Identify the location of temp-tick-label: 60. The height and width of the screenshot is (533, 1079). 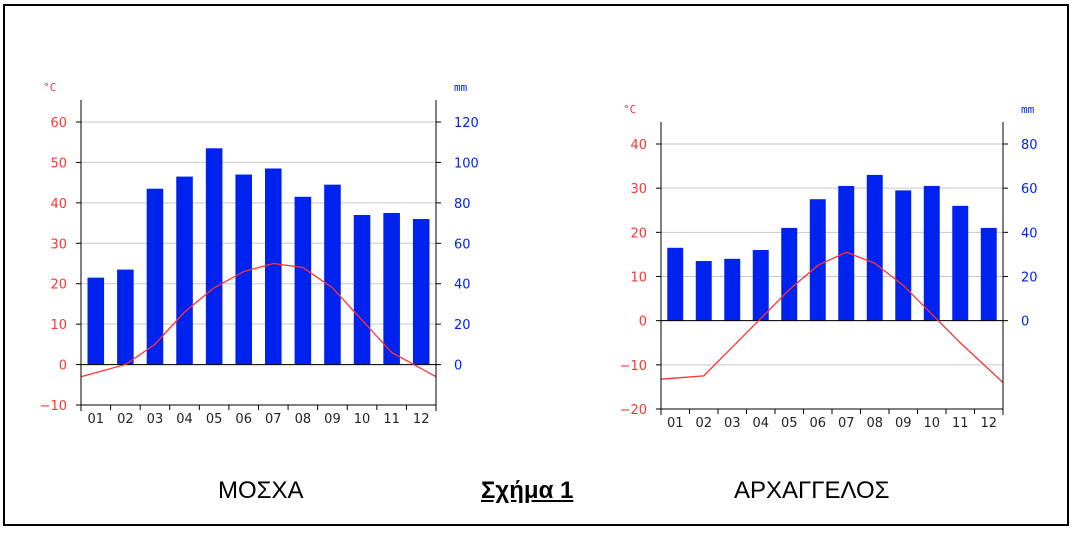
(58, 123).